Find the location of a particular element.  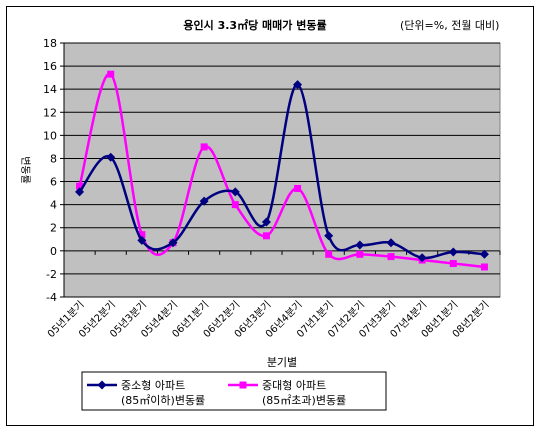

x-axis-label: 분기별 is located at coordinates (282, 362).